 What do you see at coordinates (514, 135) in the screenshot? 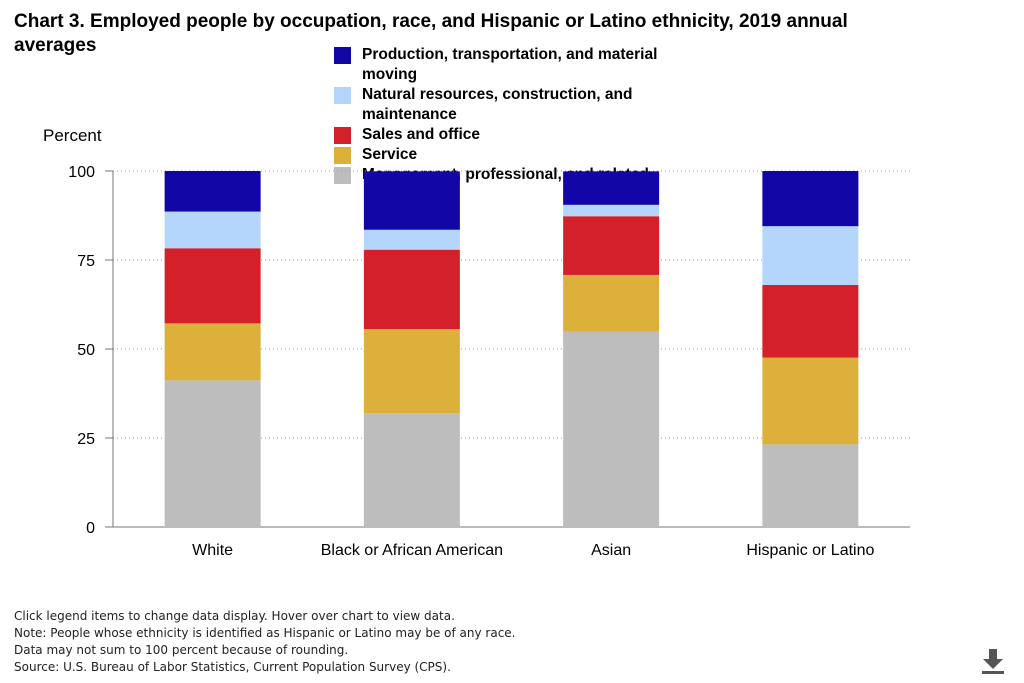
I see `legend-item-sales-office: Sales and office` at bounding box center [514, 135].